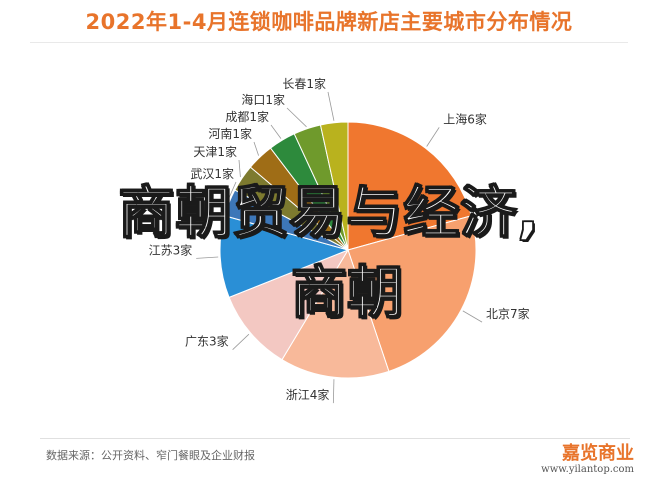  Describe the element at coordinates (207, 341) in the screenshot. I see `slice-label: 广东3家` at that location.